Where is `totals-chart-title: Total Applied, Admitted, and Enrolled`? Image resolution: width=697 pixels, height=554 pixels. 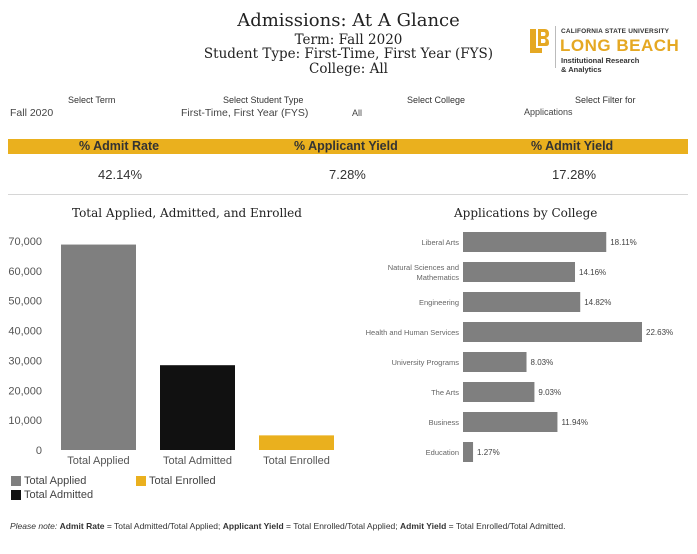
totals-chart-title: Total Applied, Admitted, and Enrolled is located at coordinates (187, 213).